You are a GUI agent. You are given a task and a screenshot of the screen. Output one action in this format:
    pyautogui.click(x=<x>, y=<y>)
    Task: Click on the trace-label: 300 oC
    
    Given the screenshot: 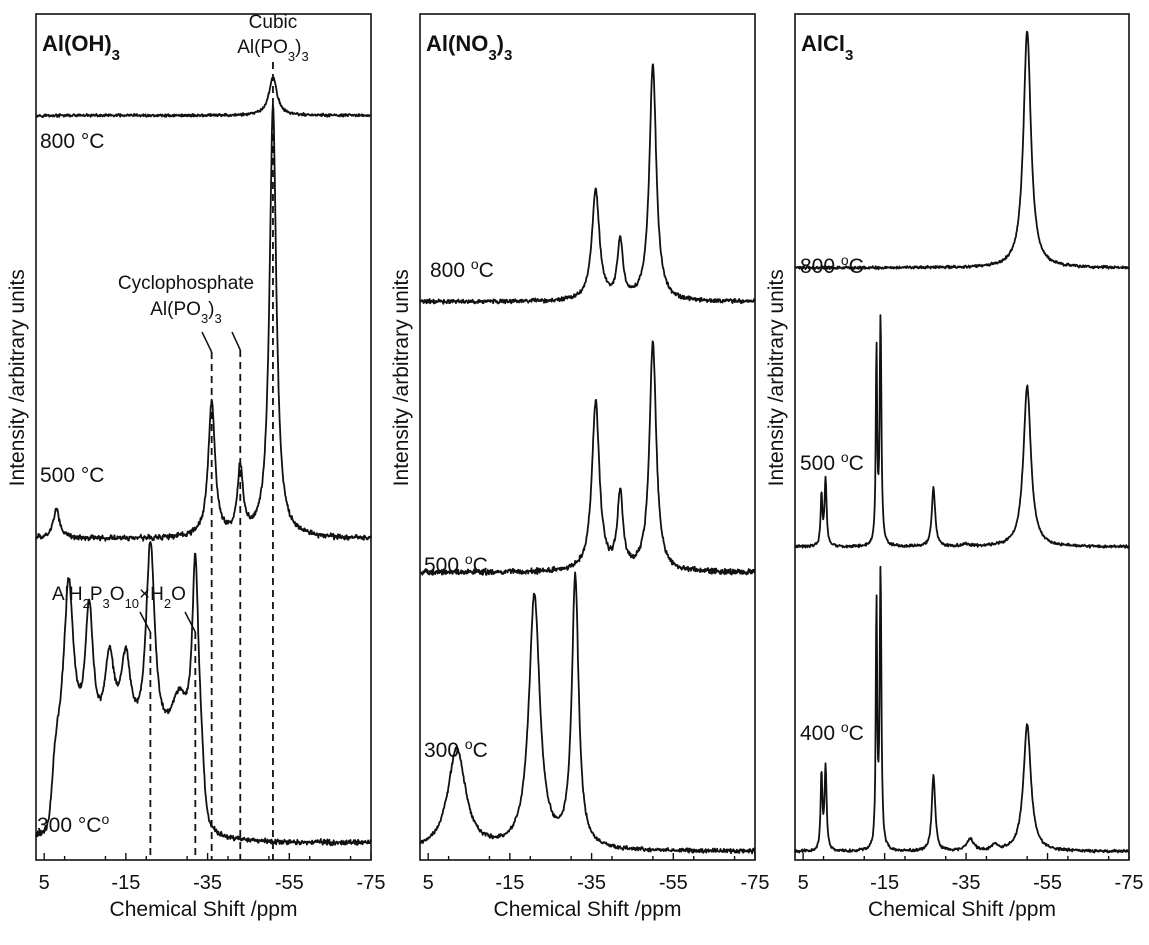 What is the action you would take?
    pyautogui.click(x=456, y=749)
    